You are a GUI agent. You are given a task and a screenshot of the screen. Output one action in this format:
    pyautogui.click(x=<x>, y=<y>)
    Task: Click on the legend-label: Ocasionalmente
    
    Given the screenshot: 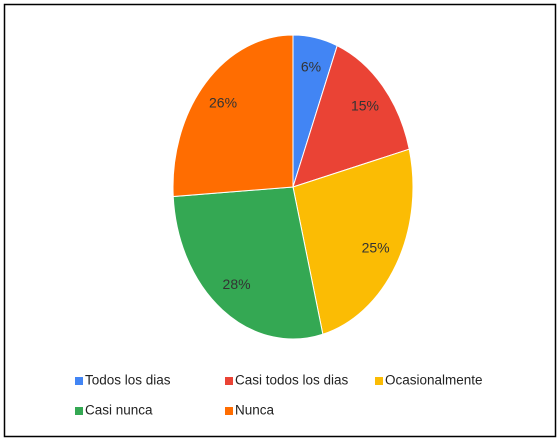 What is the action you would take?
    pyautogui.click(x=434, y=380)
    